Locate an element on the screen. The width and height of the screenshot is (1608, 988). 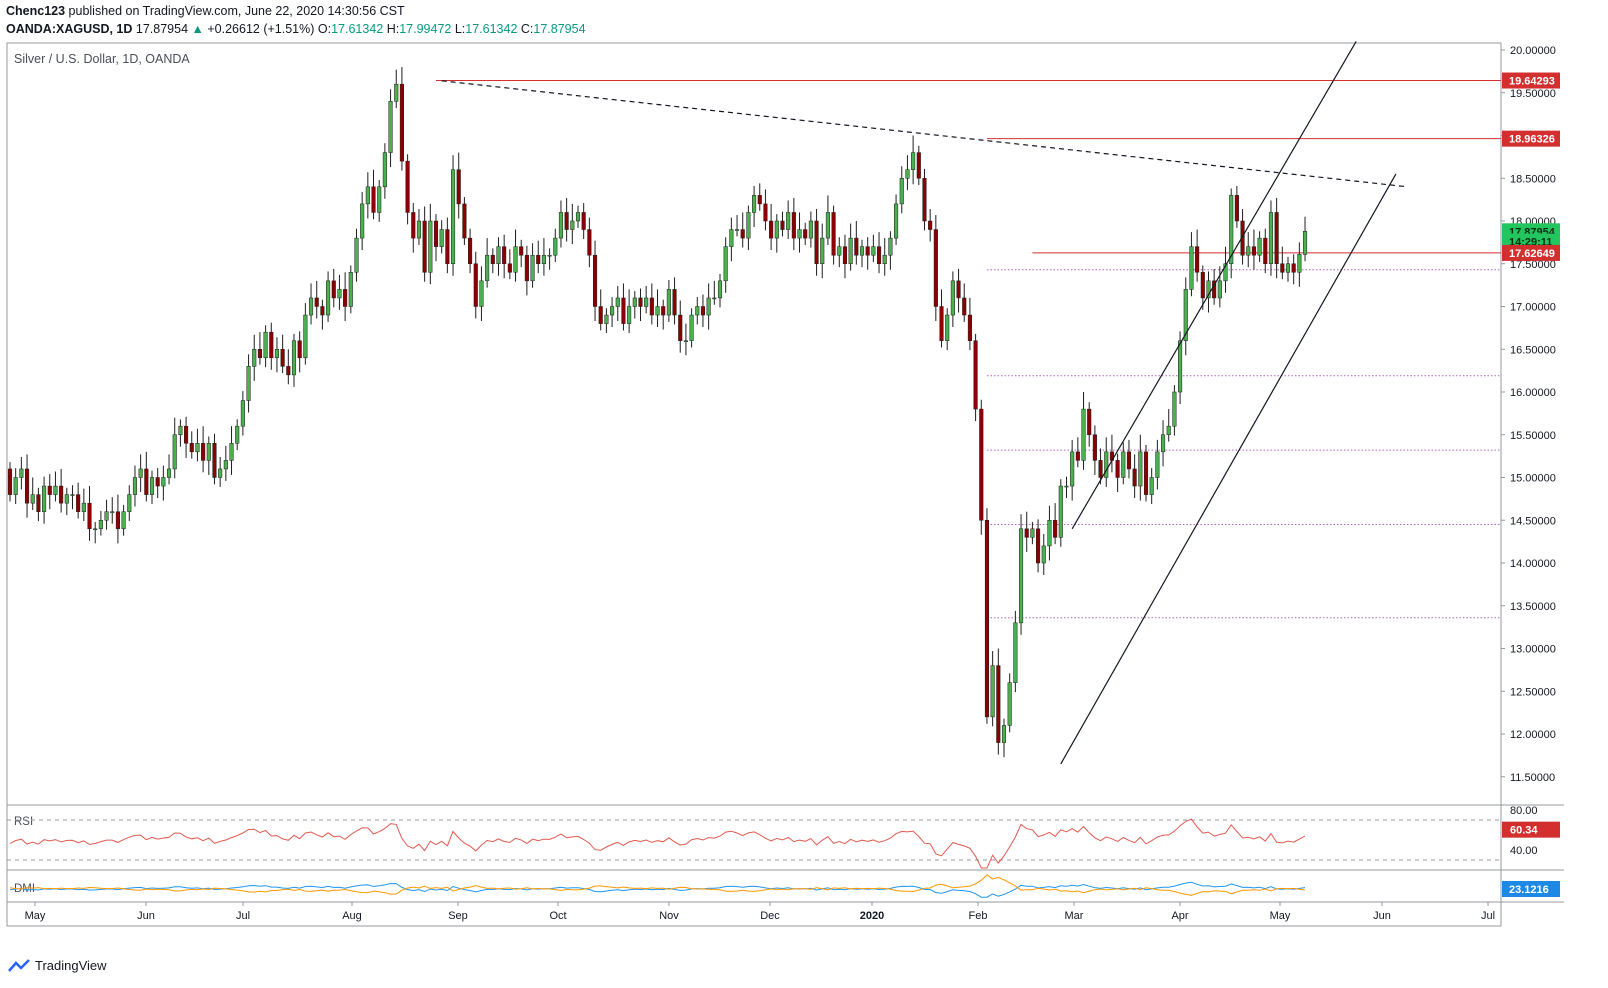
price-tick-label: 17.00000 is located at coordinates (1533, 308).